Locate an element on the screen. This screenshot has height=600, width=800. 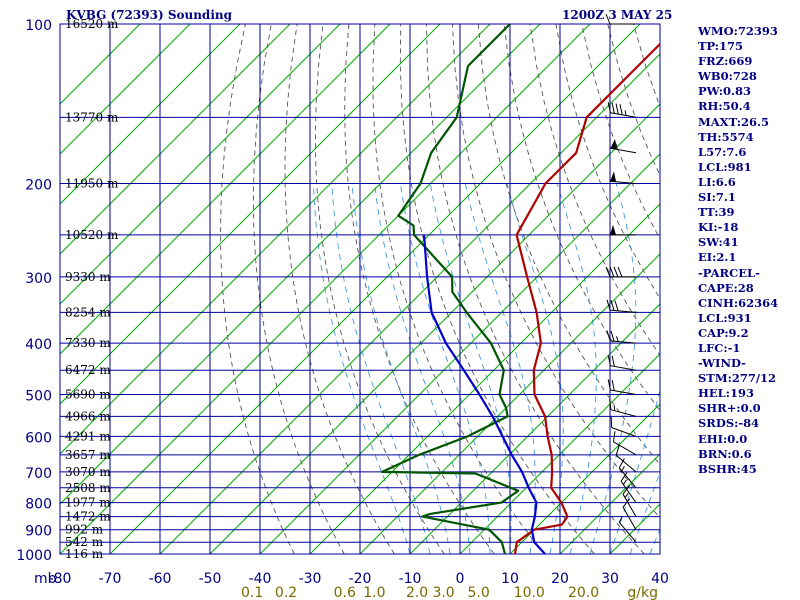
mixing-ratio-label: 3.0 is located at coordinates (443, 592).